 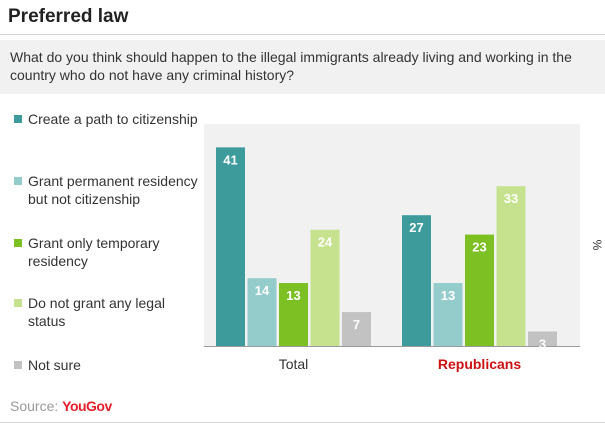 What do you see at coordinates (479, 247) in the screenshot?
I see `data-label: 23` at bounding box center [479, 247].